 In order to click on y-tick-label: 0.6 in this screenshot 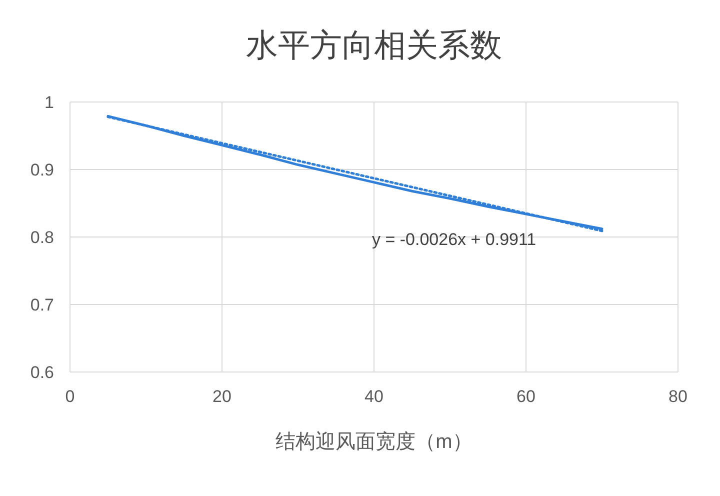, I will do `click(42, 372)`.